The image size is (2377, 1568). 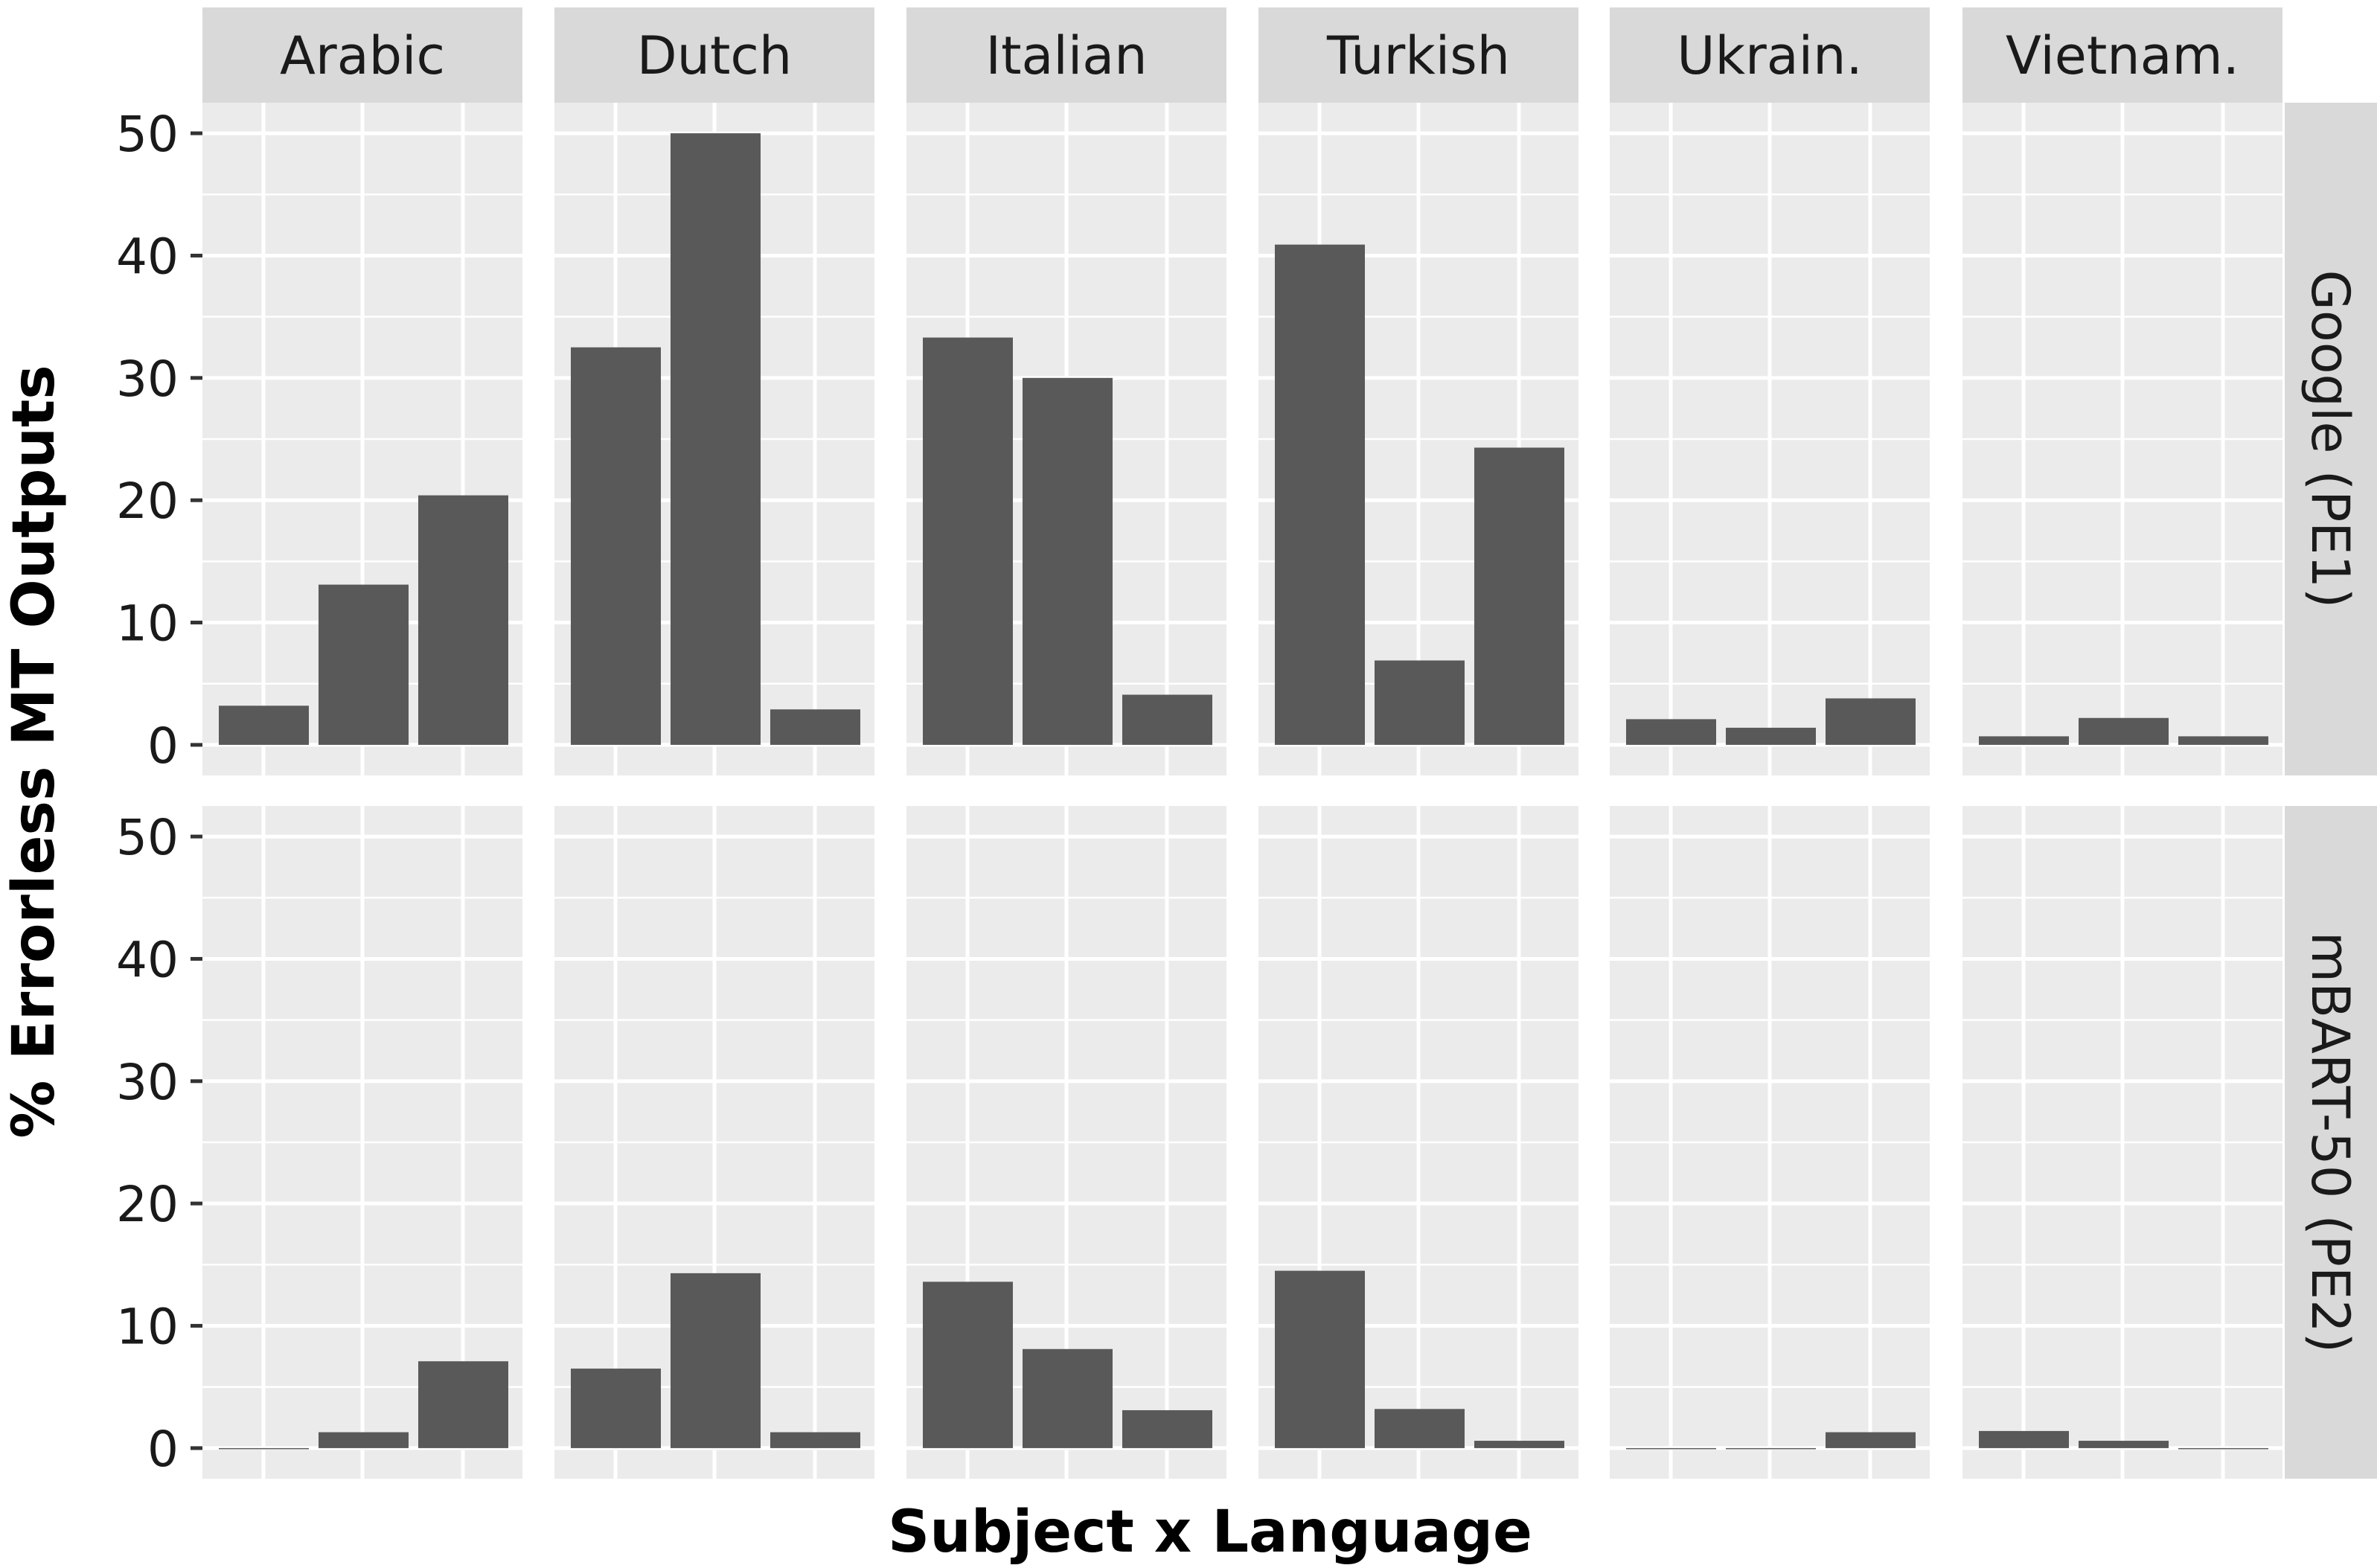 I want to click on strip-vietnam: Vietnam., so click(x=2122, y=55).